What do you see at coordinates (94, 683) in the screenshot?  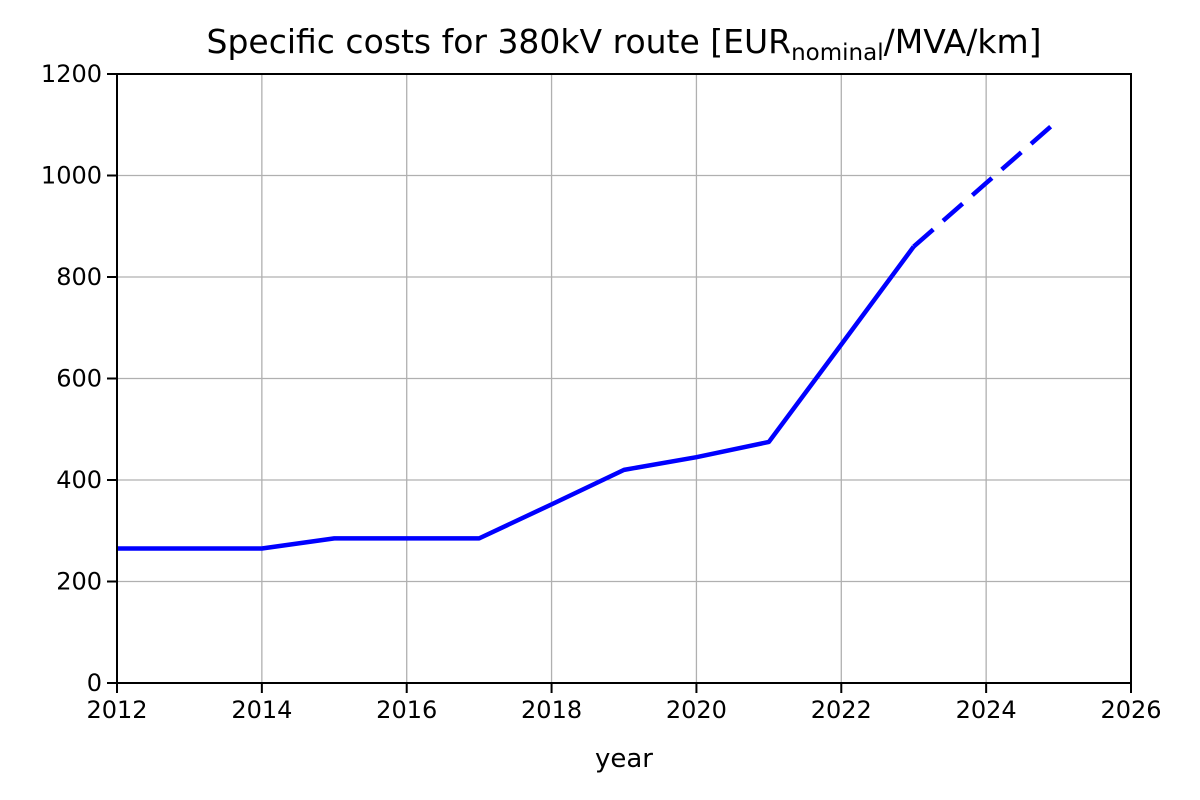 I see `y-tick-label: 0` at bounding box center [94, 683].